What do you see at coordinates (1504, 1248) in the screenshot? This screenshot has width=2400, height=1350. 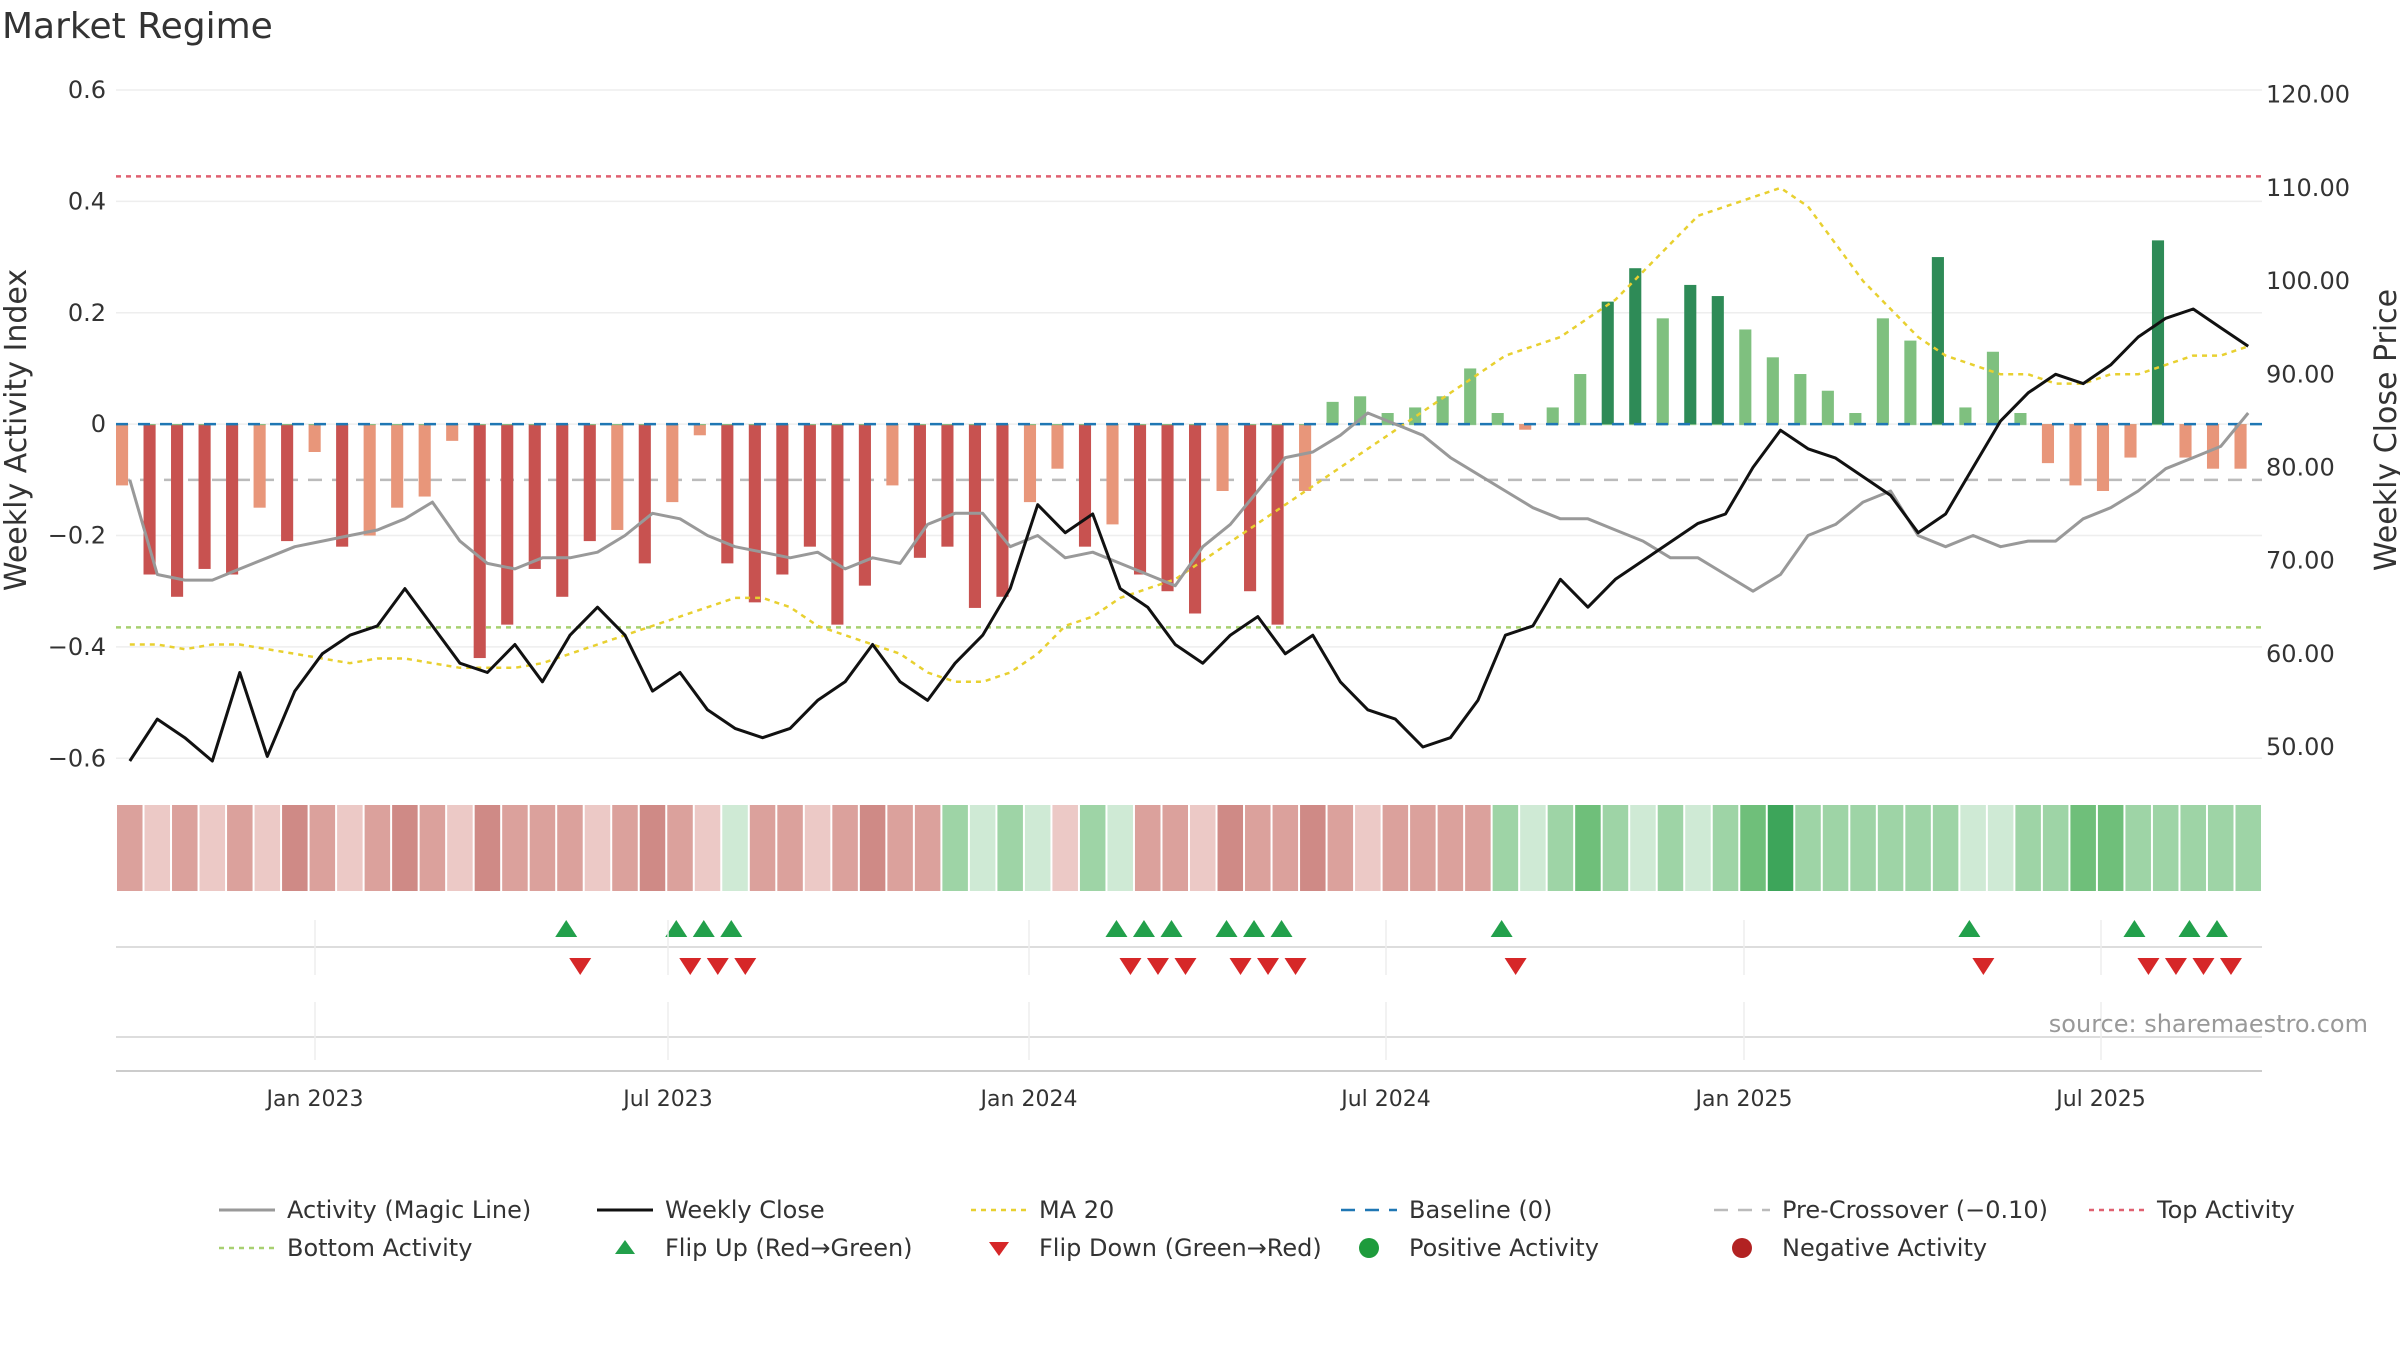 I see `legend-label: Positive Activity` at bounding box center [1504, 1248].